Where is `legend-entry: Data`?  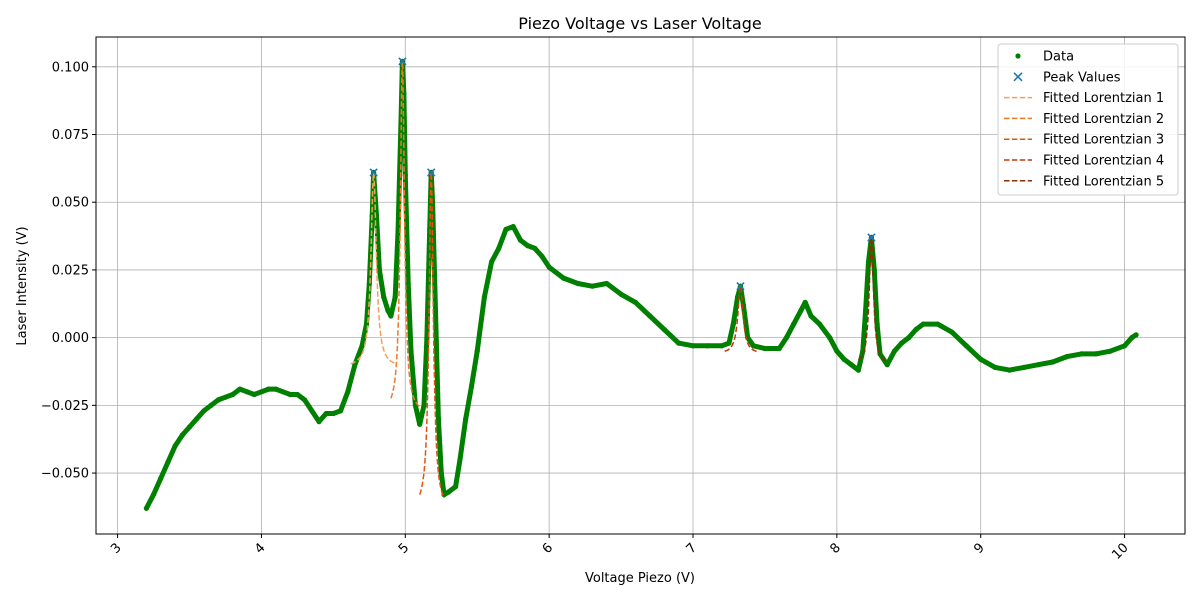 legend-entry: Data is located at coordinates (1044, 57).